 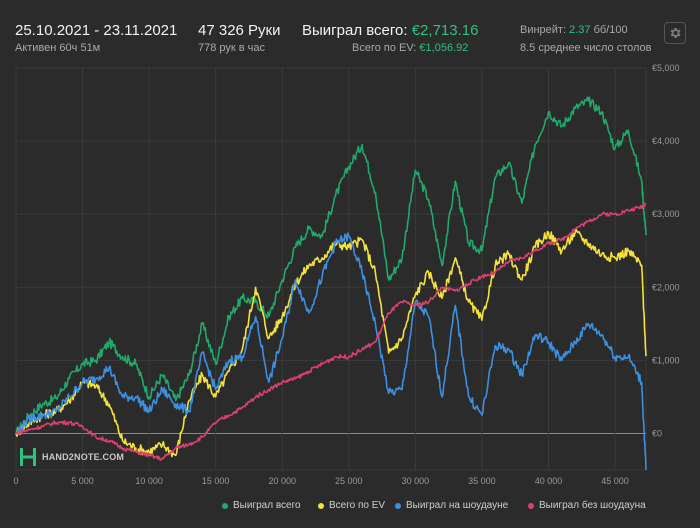 What do you see at coordinates (666, 68) in the screenshot?
I see `y-tick-label: €5,000` at bounding box center [666, 68].